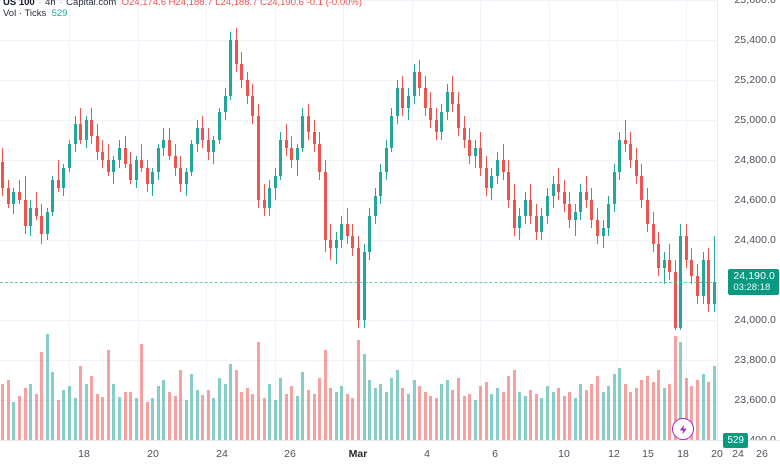 Image resolution: width=780 pixels, height=470 pixels. I want to click on legend-interval: 4h, so click(50, 4).